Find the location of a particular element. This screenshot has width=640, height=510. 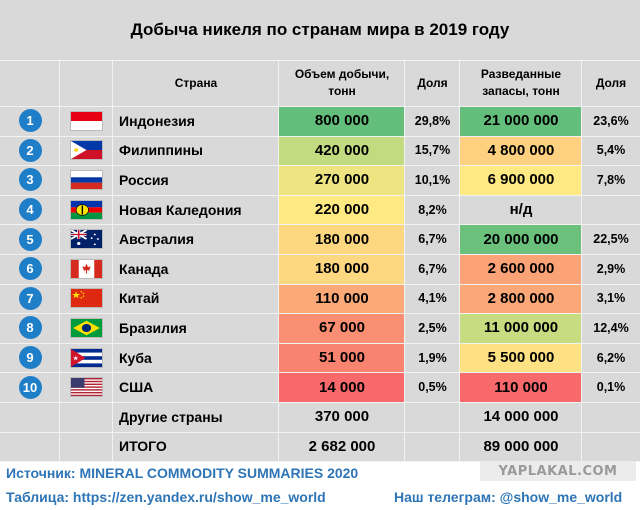

rank-cell: 10 is located at coordinates (30, 387).